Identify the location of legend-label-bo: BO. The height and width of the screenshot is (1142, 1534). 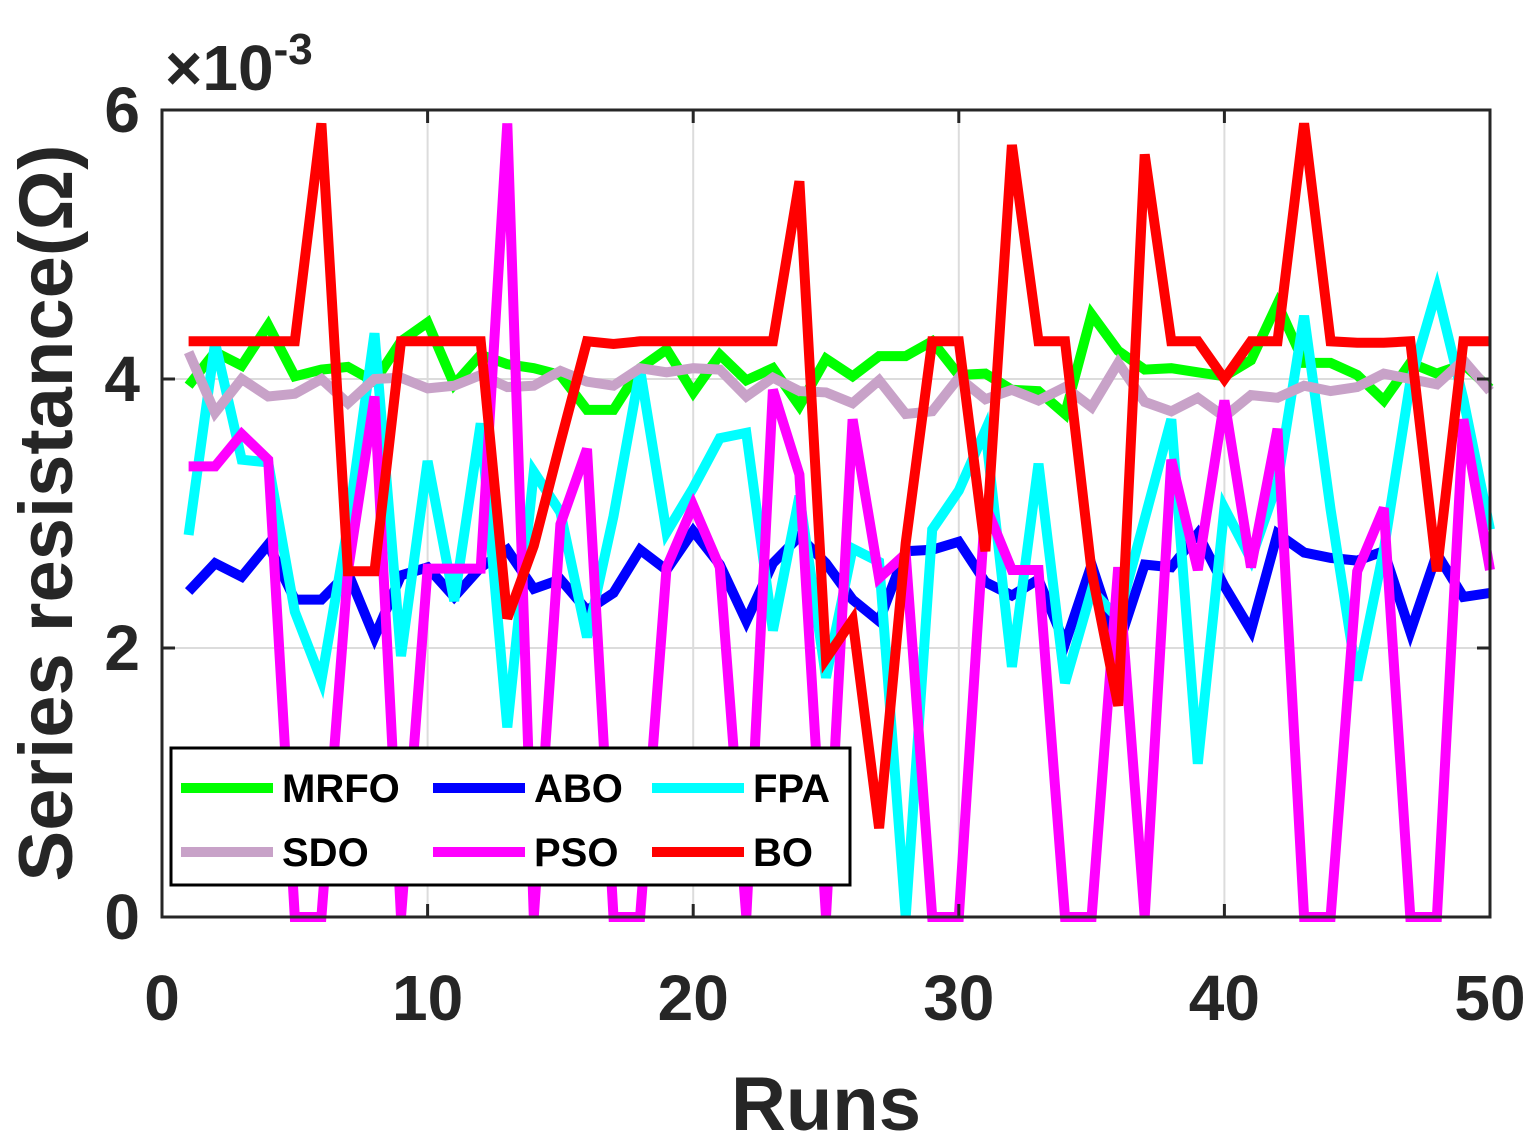
(783, 853).